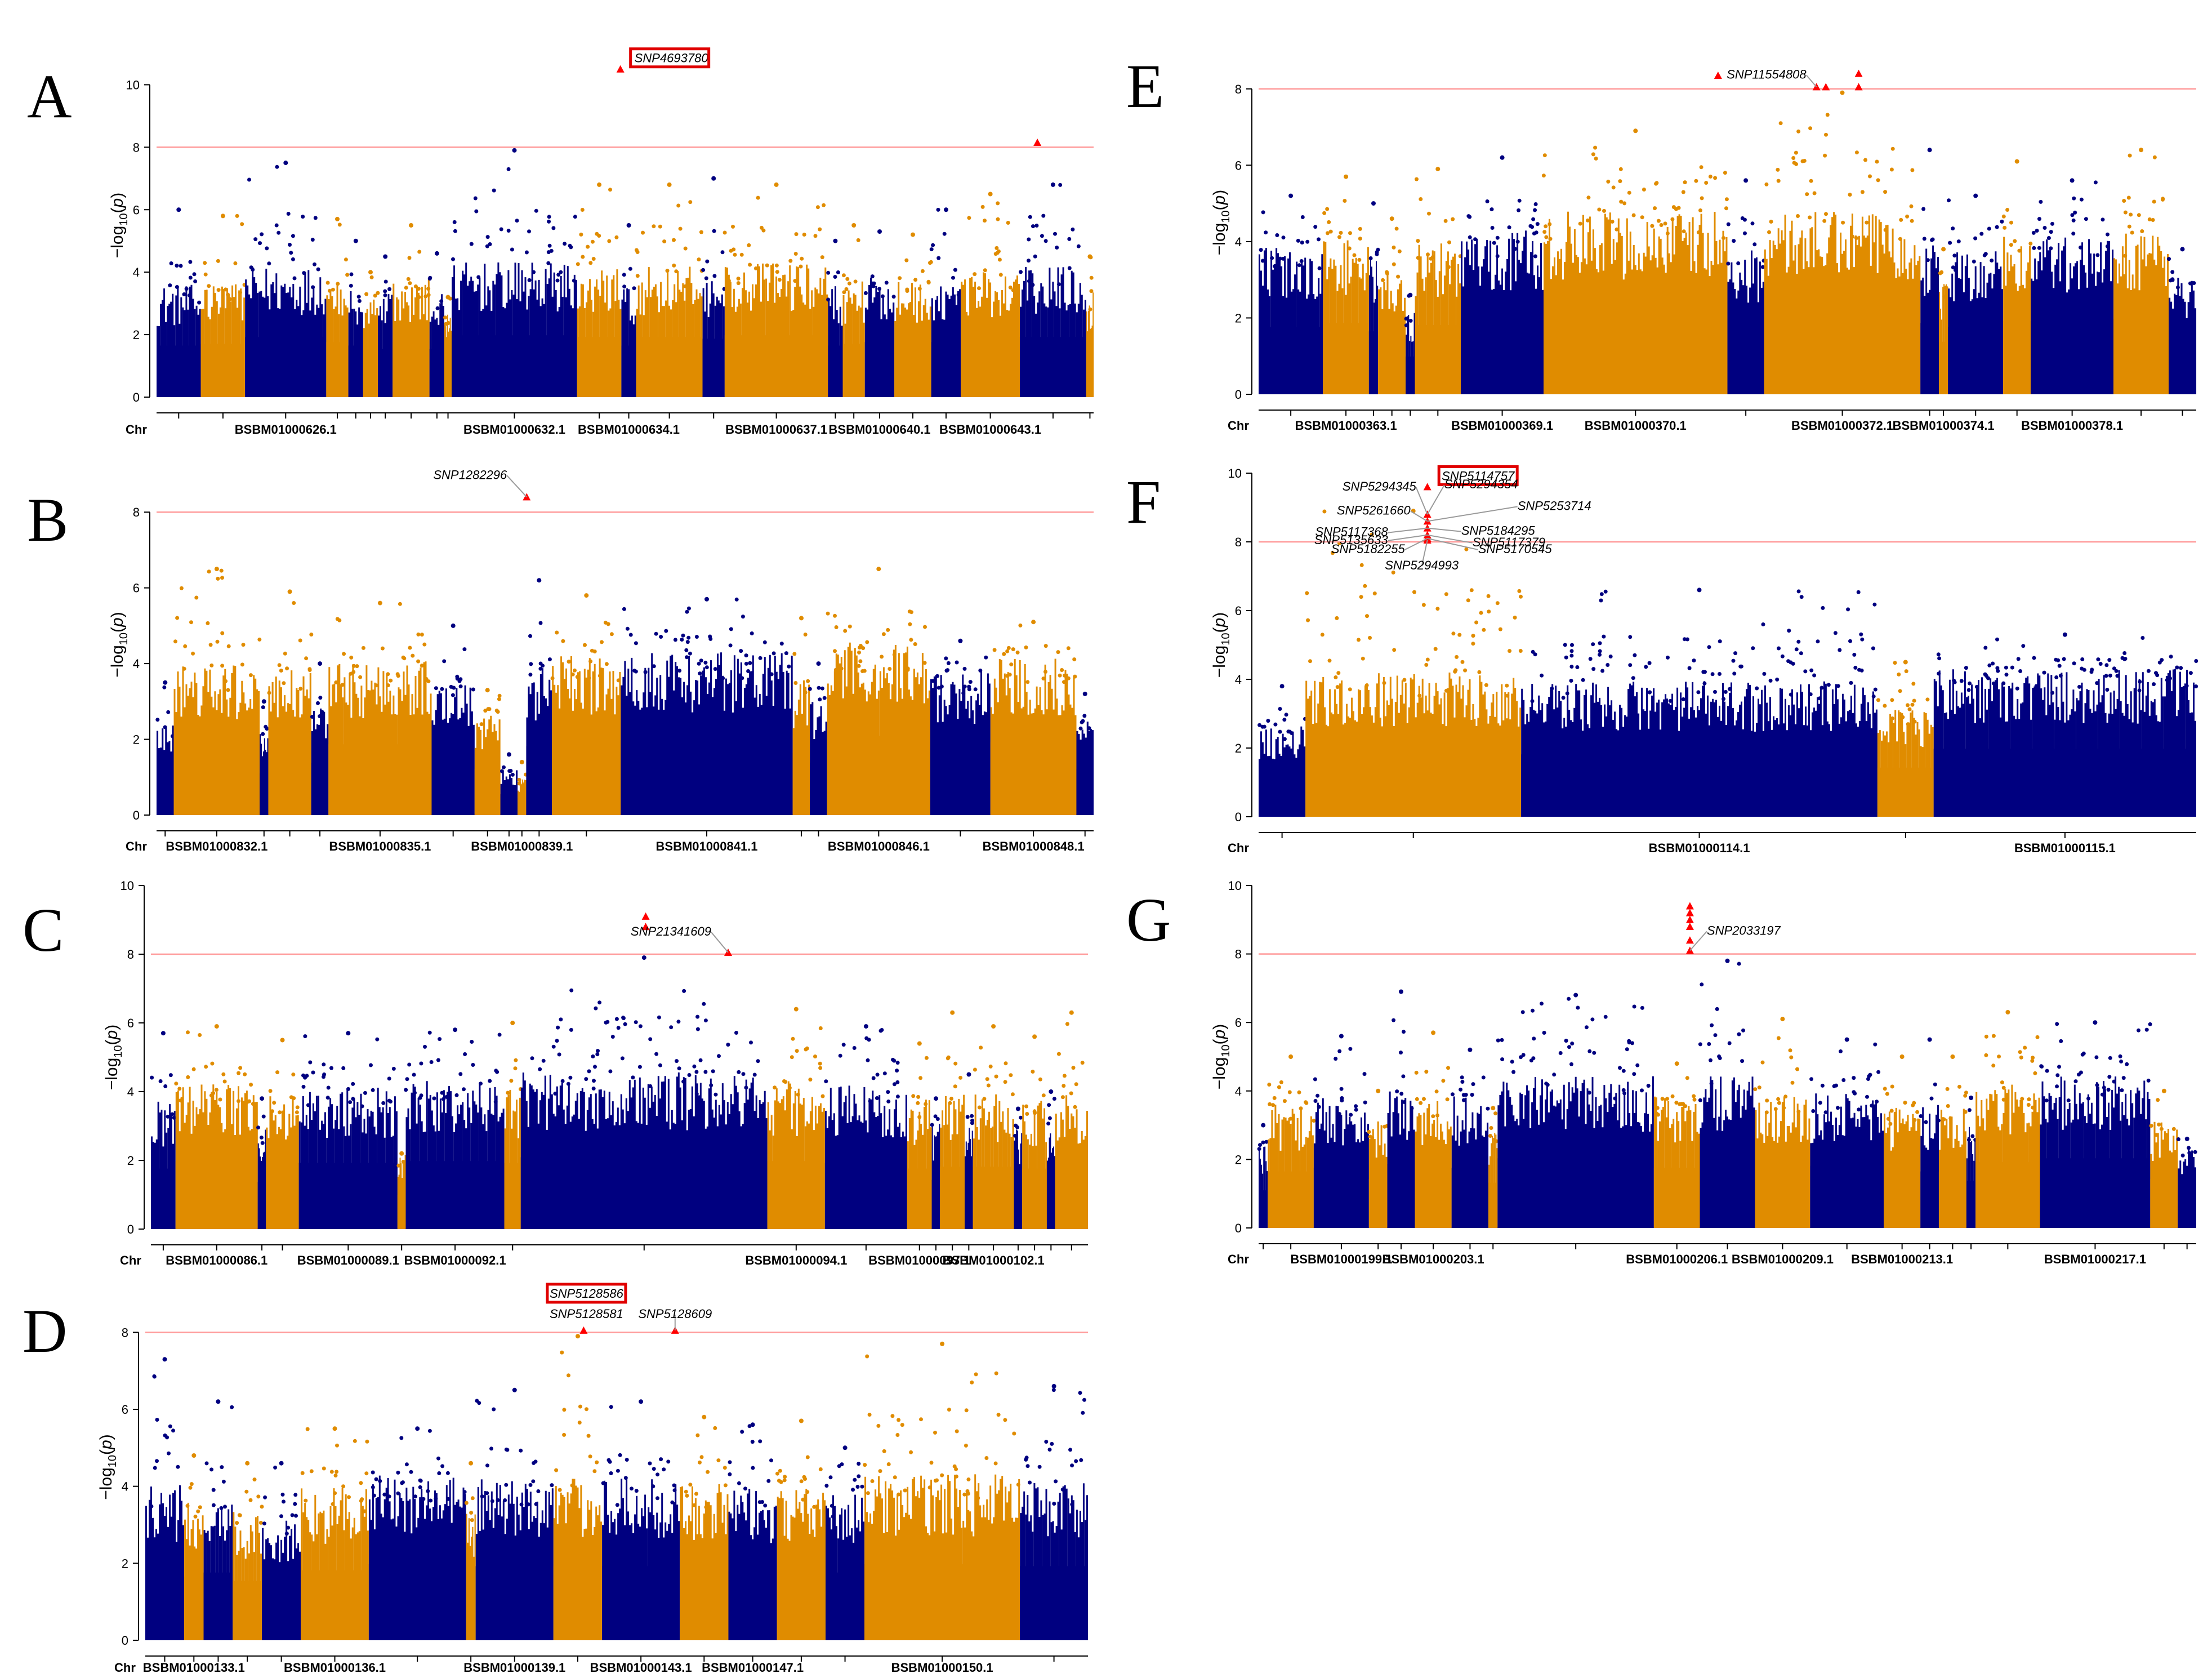 The width and height of the screenshot is (2212, 1678). Describe the element at coordinates (130, 1161) in the screenshot. I see `y-tick-label: 2` at that location.